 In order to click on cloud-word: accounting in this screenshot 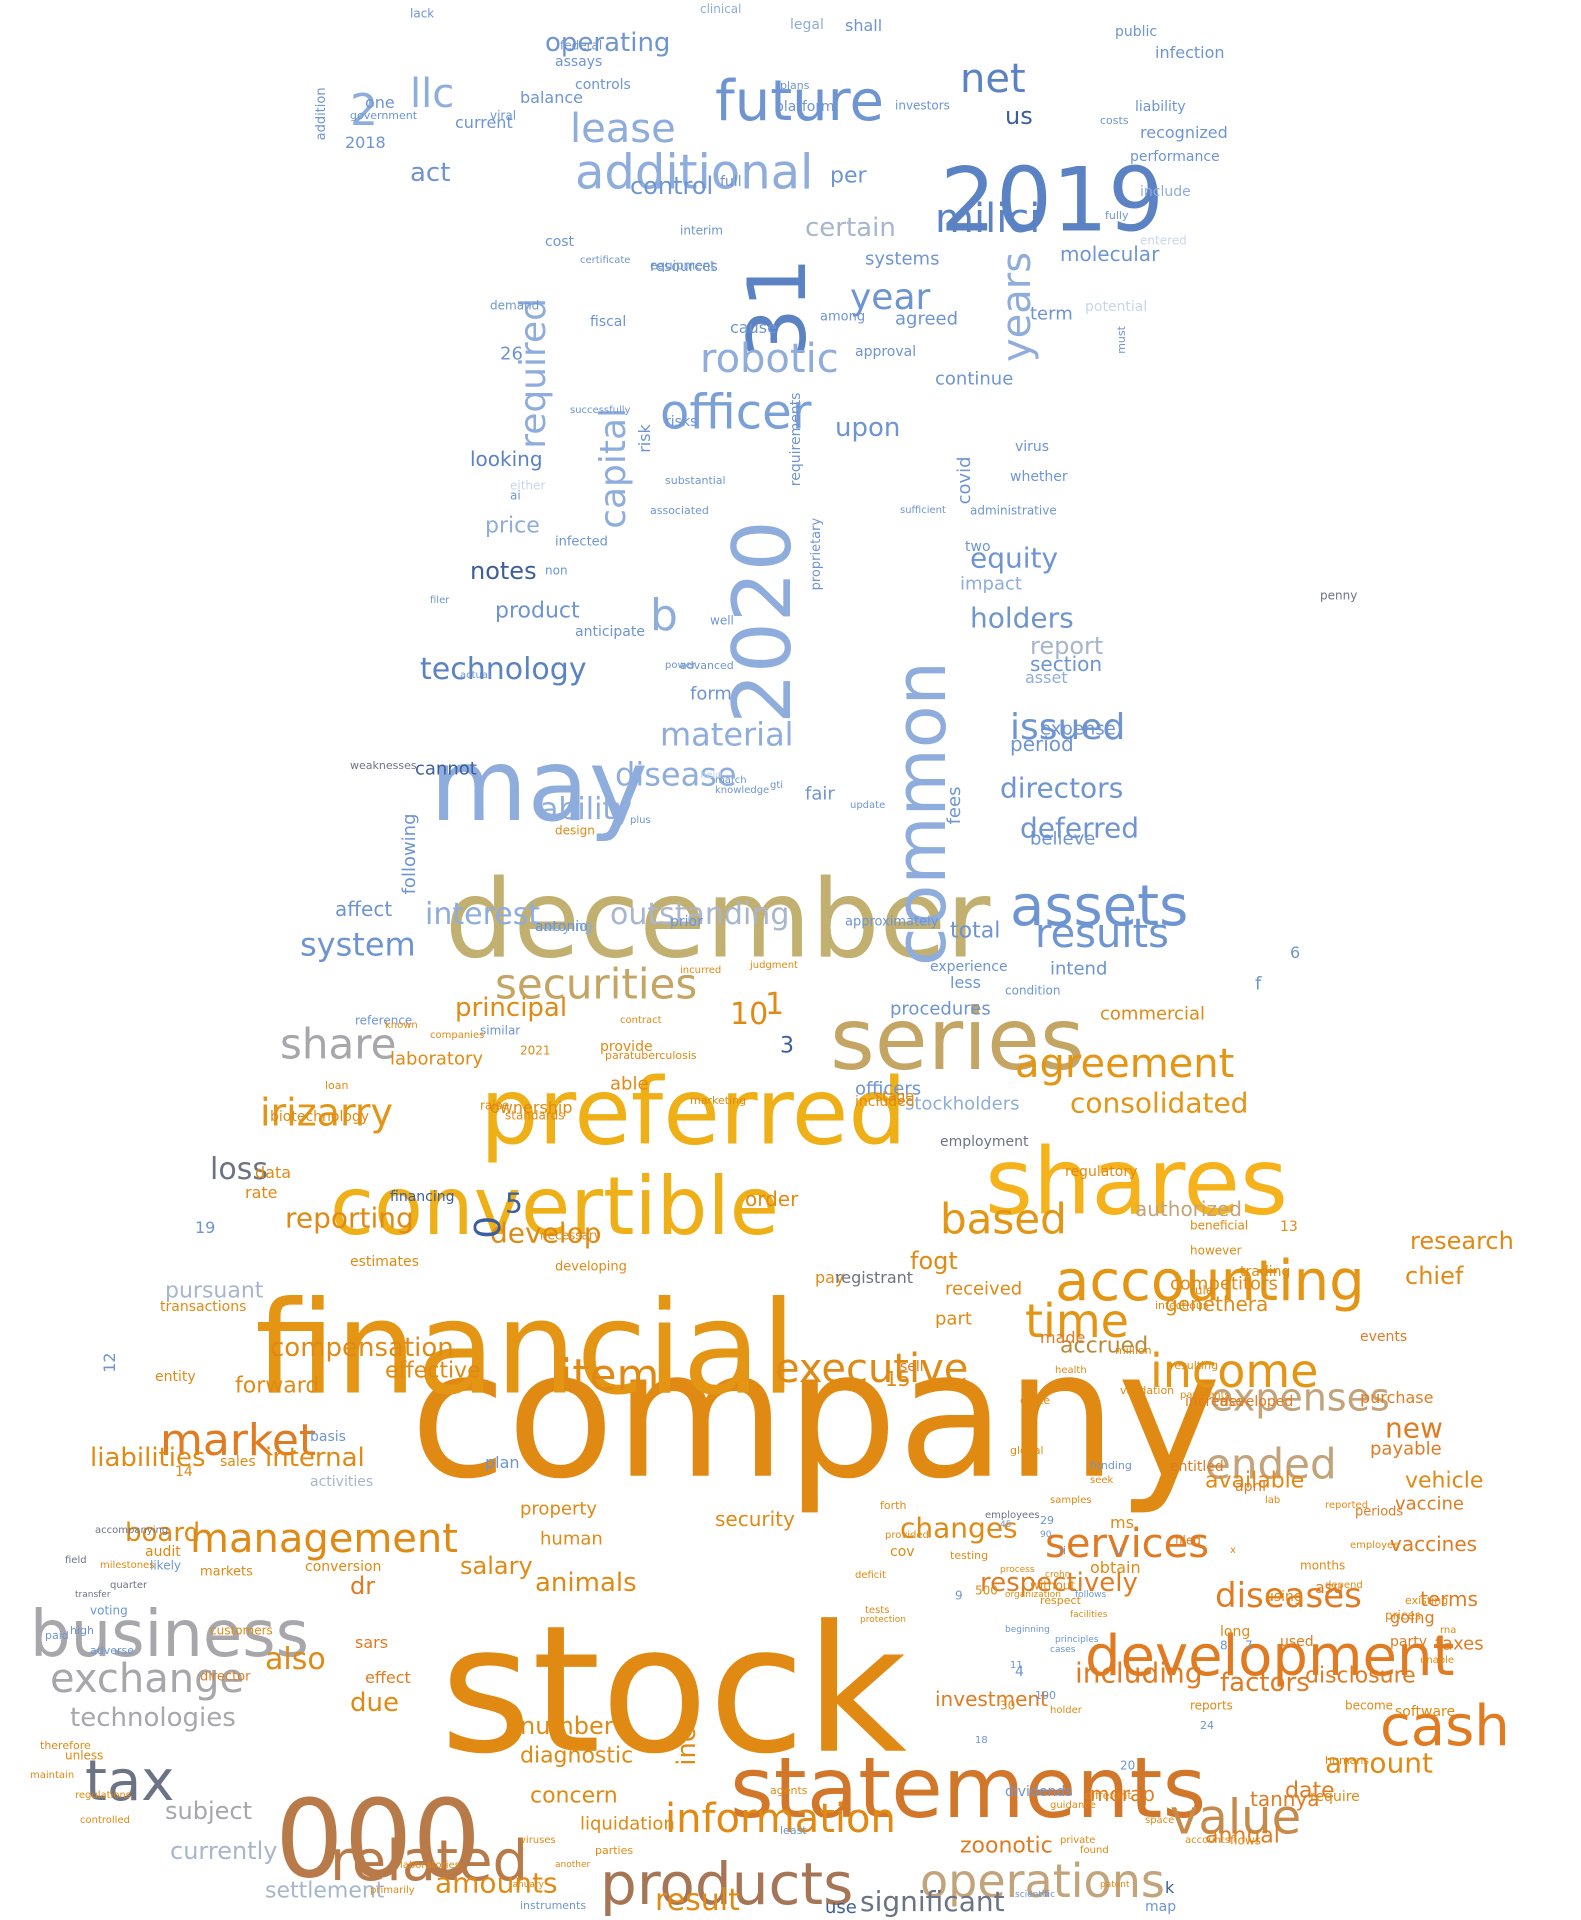, I will do `click(1210, 1281)`.